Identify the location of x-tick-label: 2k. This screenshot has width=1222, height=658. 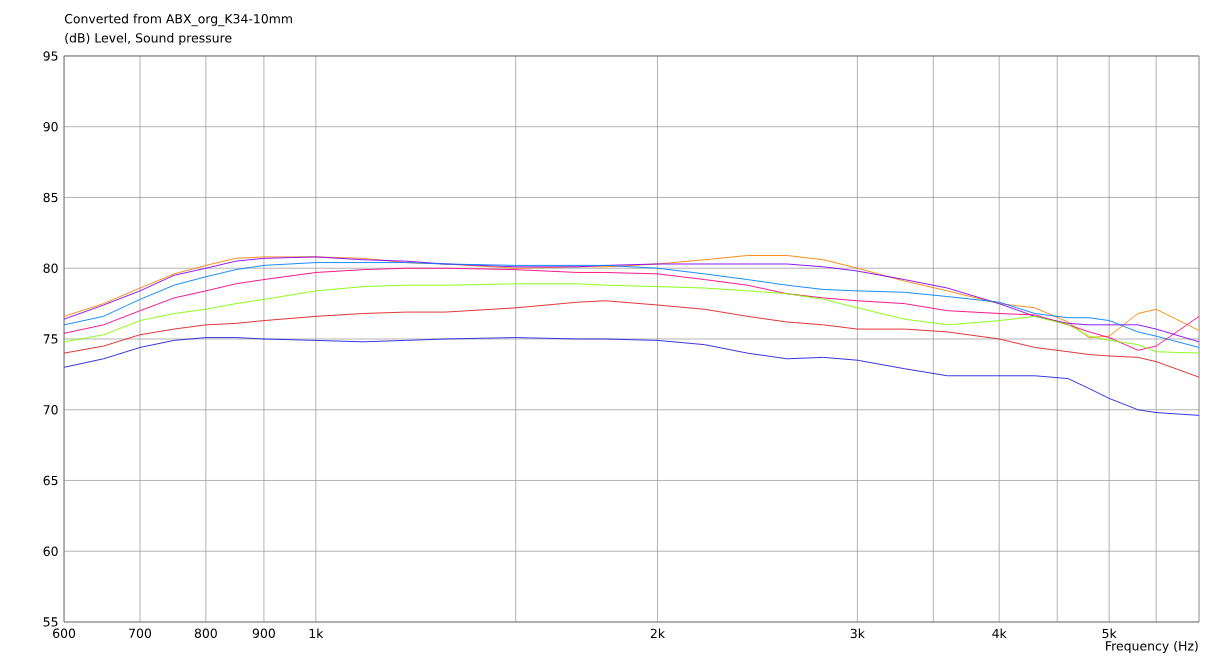
(658, 633).